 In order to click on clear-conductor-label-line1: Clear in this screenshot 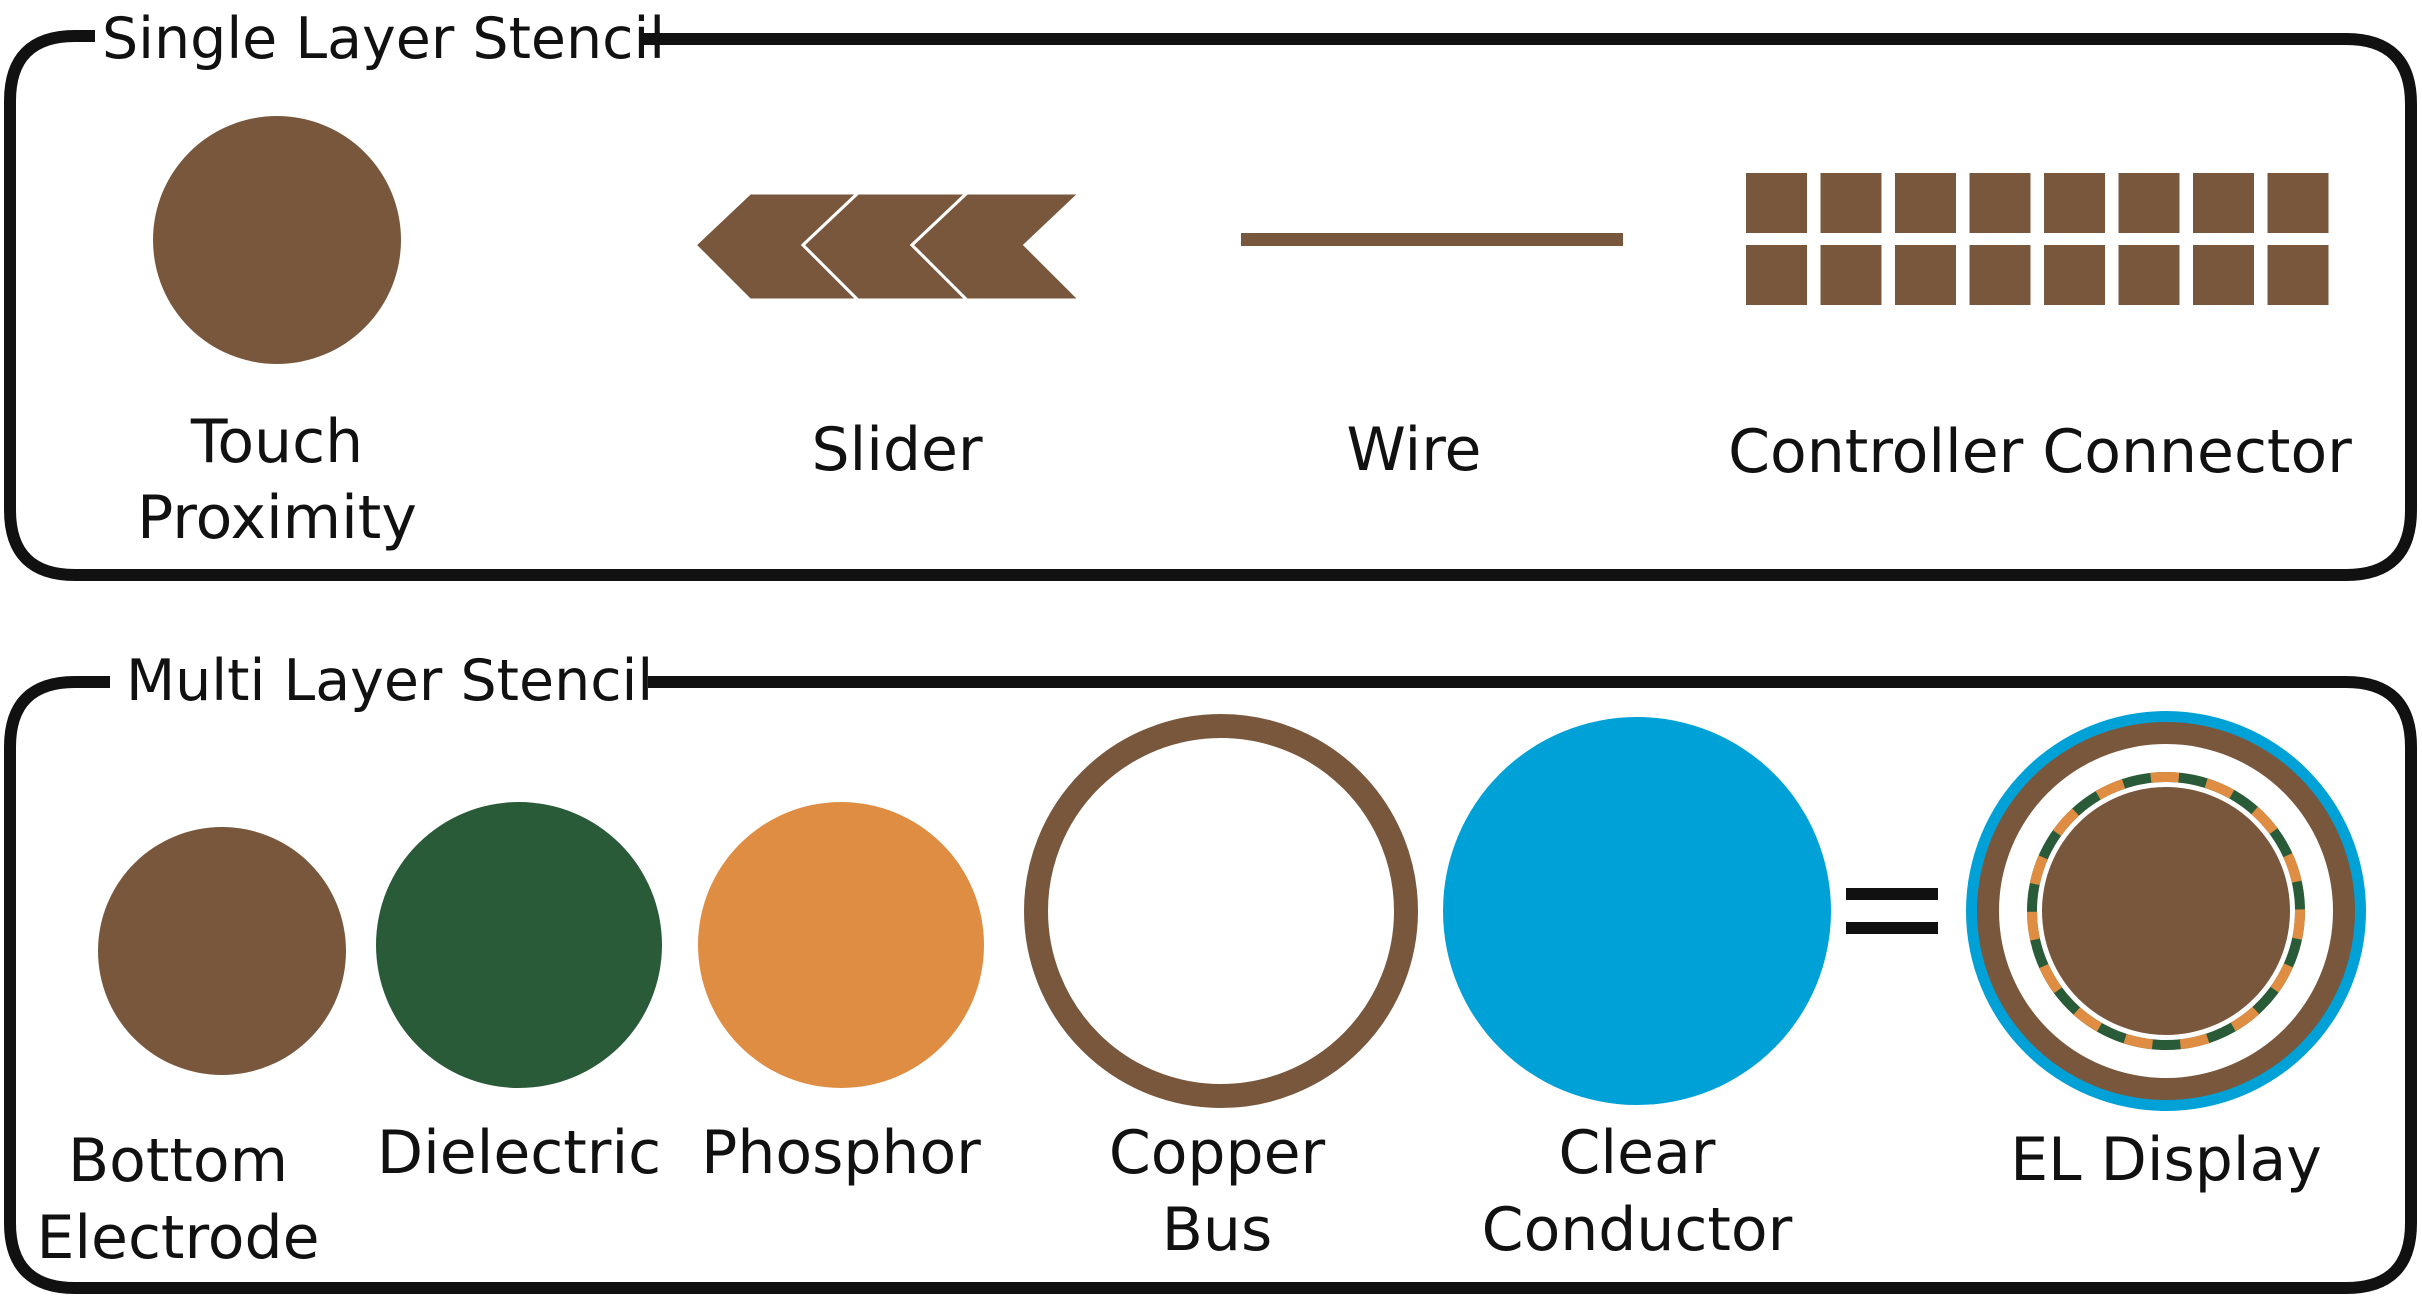, I will do `click(1637, 1153)`.